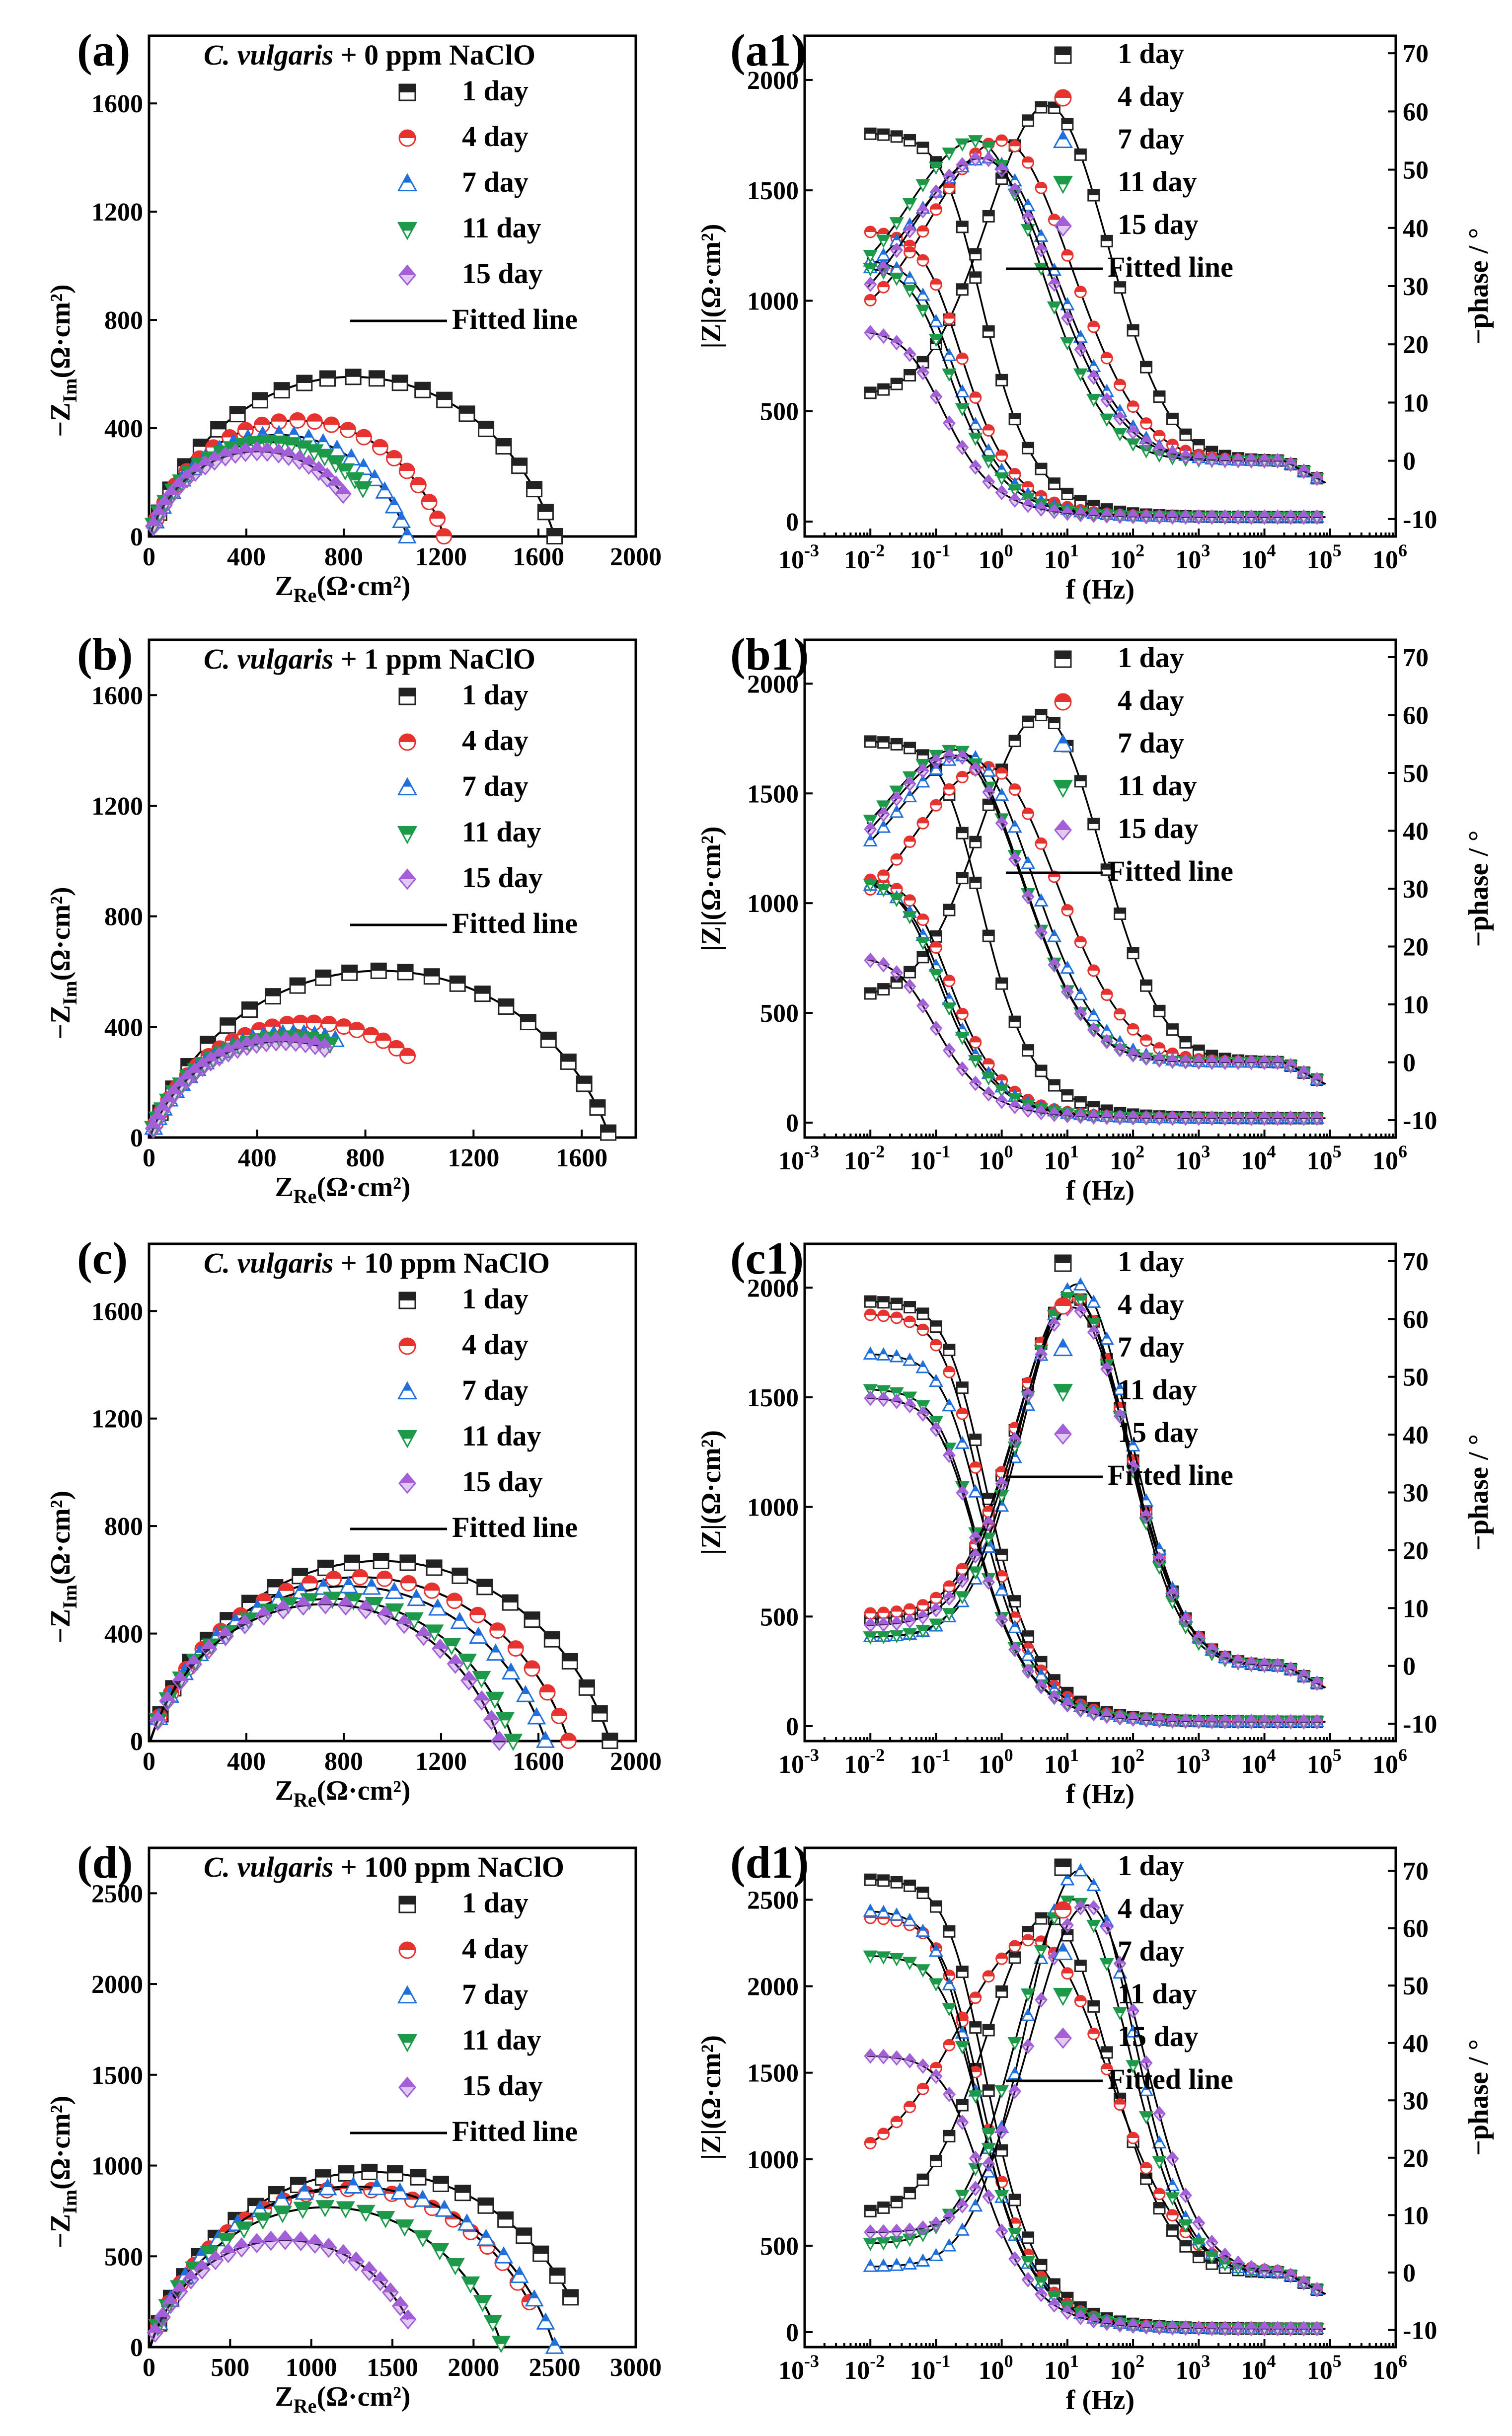  Describe the element at coordinates (149, 1762) in the screenshot. I see `x-tick-label: 0` at that location.